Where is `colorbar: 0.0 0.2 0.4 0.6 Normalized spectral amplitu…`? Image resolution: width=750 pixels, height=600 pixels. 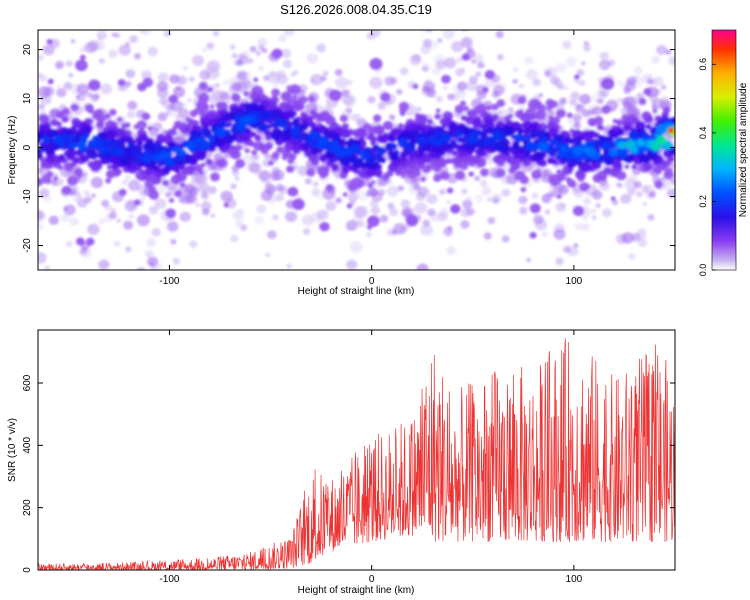
colorbar: 0.0 0.2 0.4 0.6 Normalized spectral amplitu… is located at coordinates (723, 152).